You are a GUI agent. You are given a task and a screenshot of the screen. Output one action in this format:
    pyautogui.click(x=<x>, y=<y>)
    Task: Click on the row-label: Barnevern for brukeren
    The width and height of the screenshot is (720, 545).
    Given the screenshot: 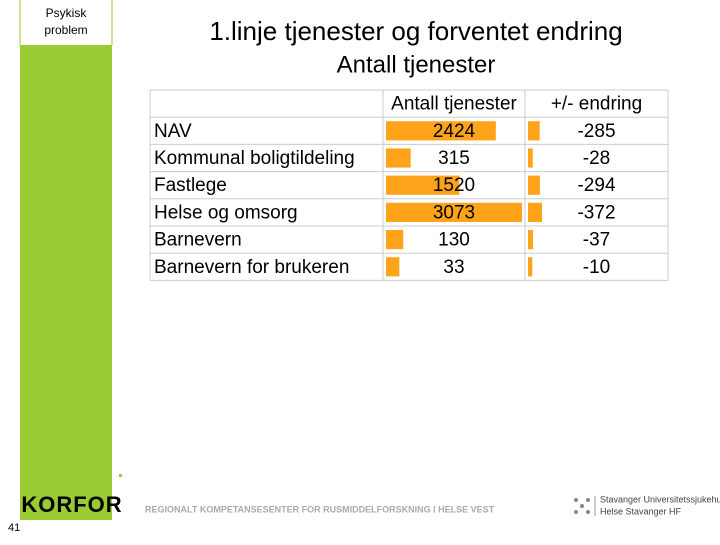 What is the action you would take?
    pyautogui.click(x=251, y=267)
    